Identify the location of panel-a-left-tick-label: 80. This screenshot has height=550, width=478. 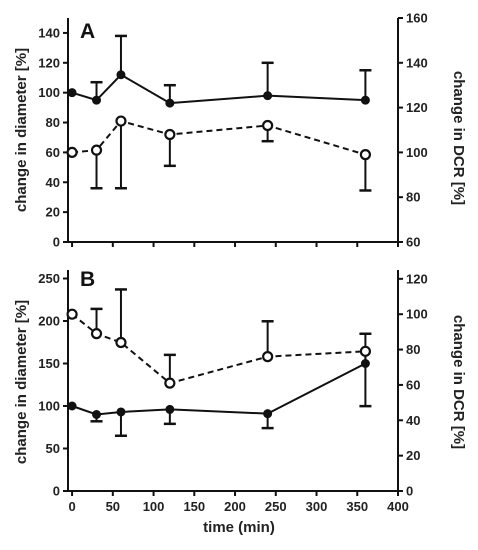
(53, 122).